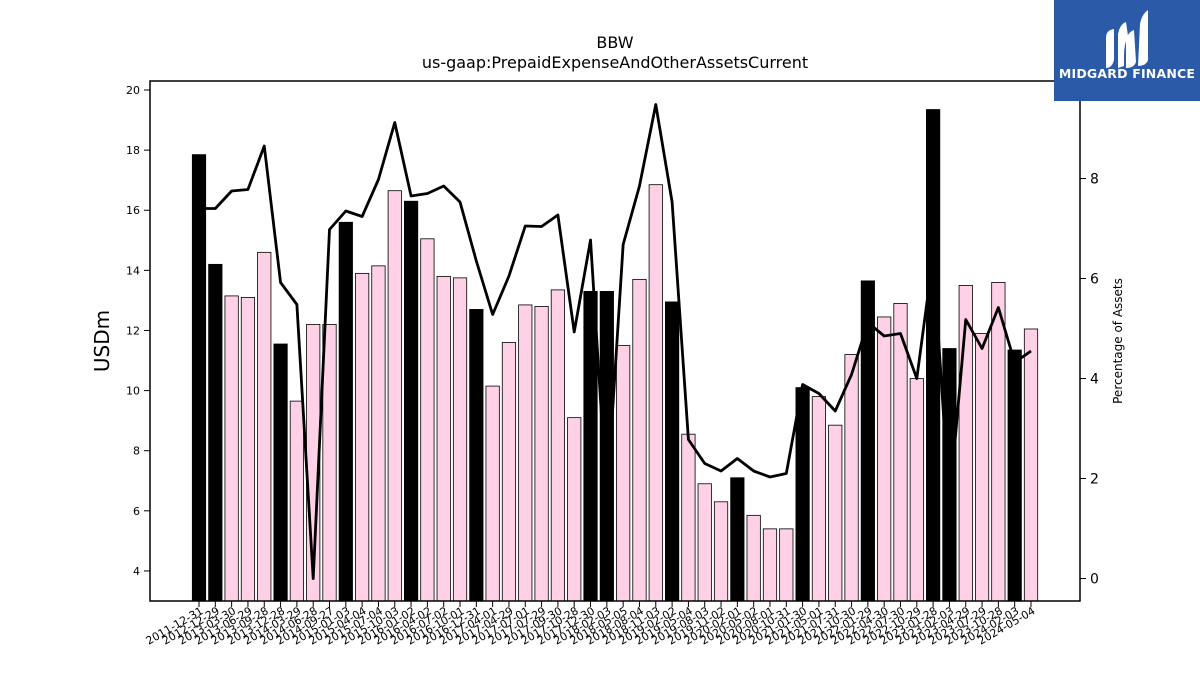  Describe the element at coordinates (1118, 341) in the screenshot. I see `y2-axis-label: Percentage of Assets` at that location.